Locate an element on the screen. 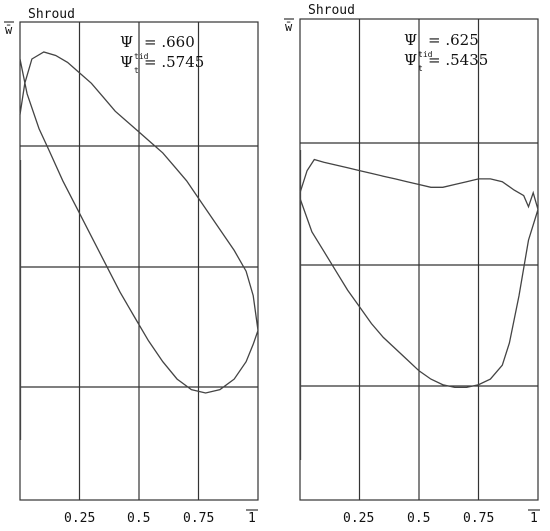 The image size is (550, 531). psi-value: = .660 is located at coordinates (169, 42).